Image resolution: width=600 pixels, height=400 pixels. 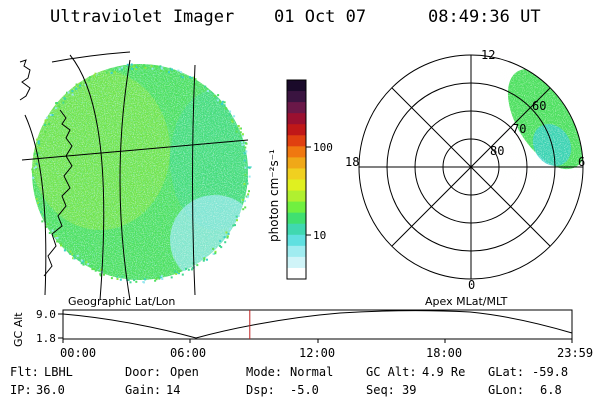 What do you see at coordinates (46, 314) in the screenshot?
I see `altitude-tick-high: 9.0` at bounding box center [46, 314].